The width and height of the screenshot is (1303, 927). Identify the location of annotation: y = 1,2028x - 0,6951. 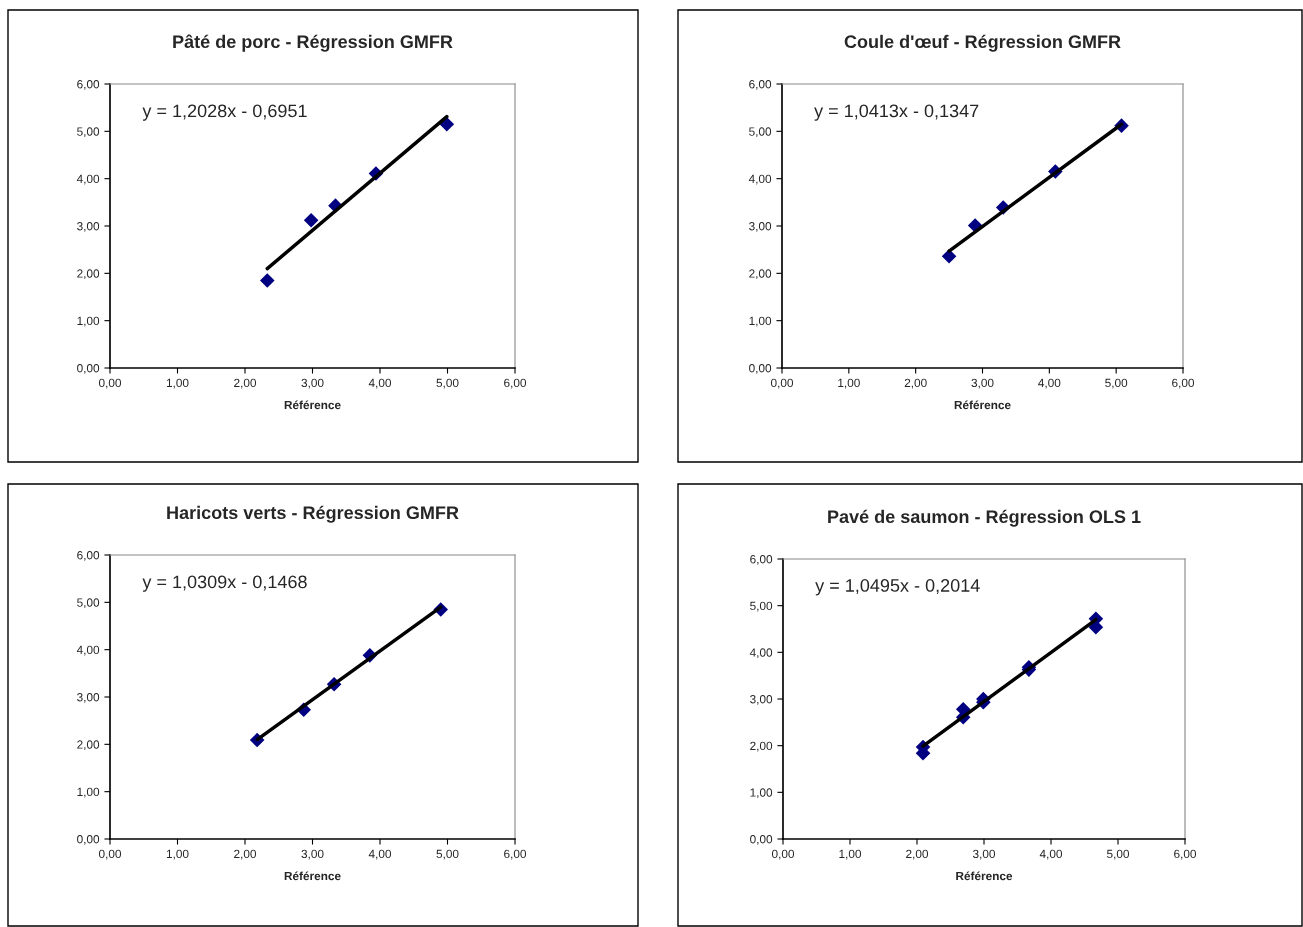
(224, 112).